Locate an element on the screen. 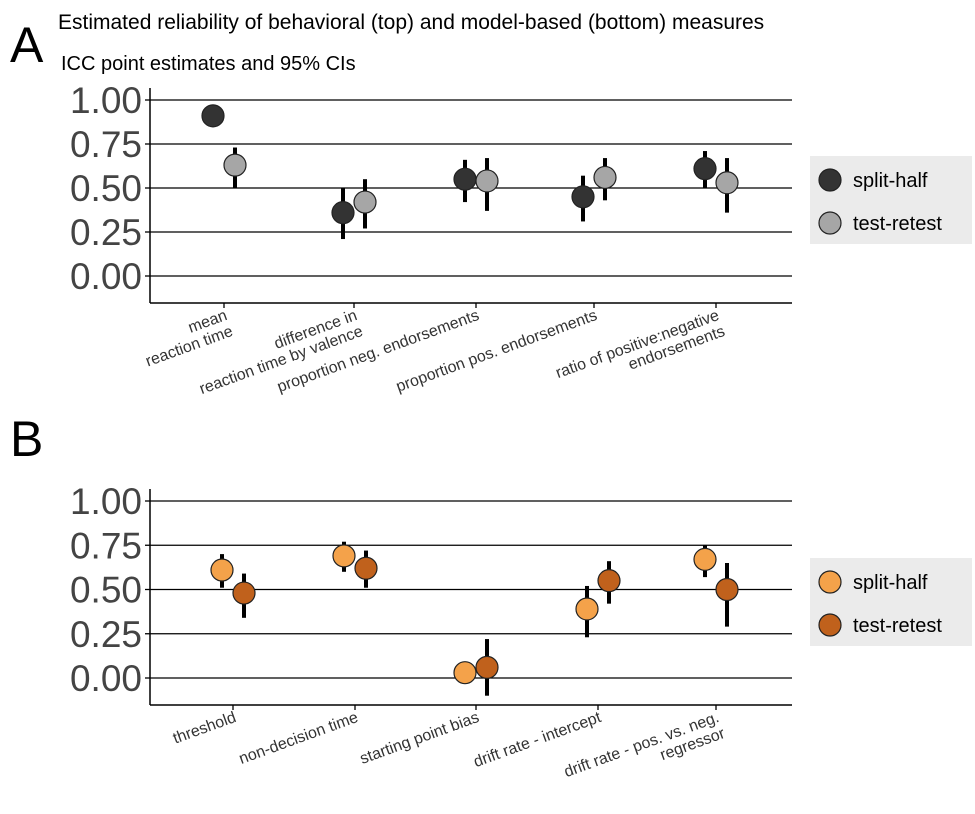 This screenshot has width=975, height=814. figure-subtitle: ICC point estimates and 95% CIs is located at coordinates (208, 64).